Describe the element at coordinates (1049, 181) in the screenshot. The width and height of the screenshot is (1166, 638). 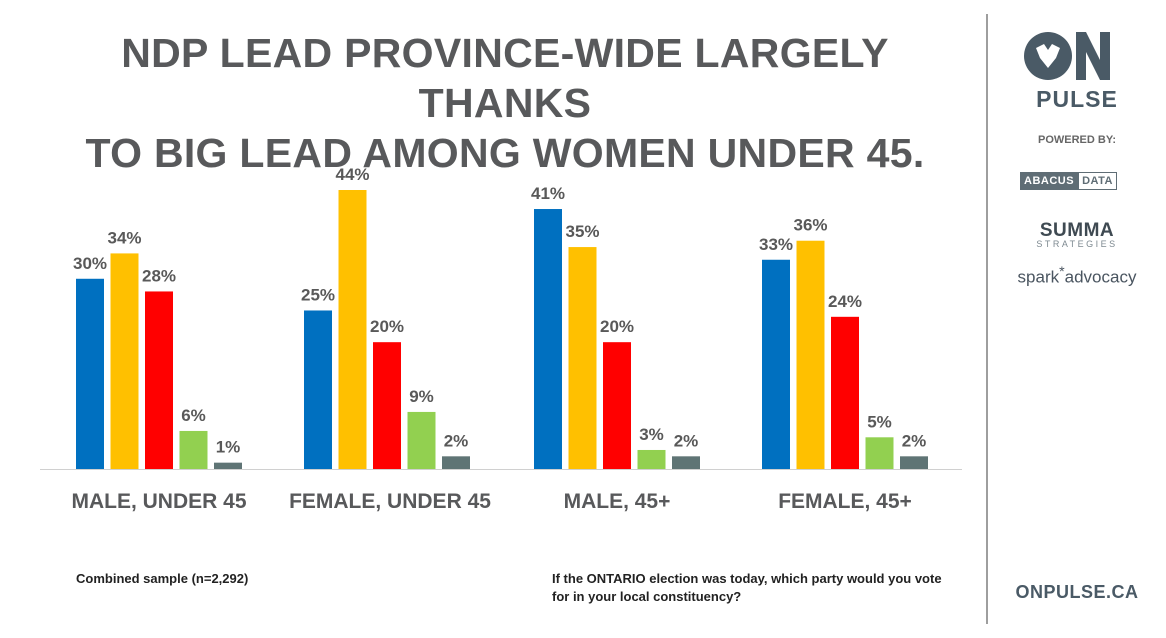
I see `abacus-logo-part-1: ABACUS` at that location.